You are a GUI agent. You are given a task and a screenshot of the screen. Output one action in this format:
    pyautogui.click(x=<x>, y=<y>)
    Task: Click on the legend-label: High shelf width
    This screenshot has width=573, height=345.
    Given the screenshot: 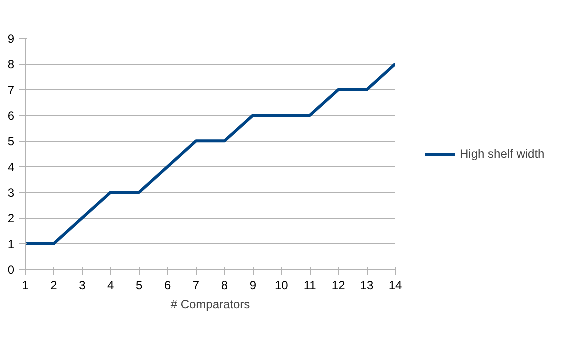 What is the action you would take?
    pyautogui.click(x=502, y=153)
    